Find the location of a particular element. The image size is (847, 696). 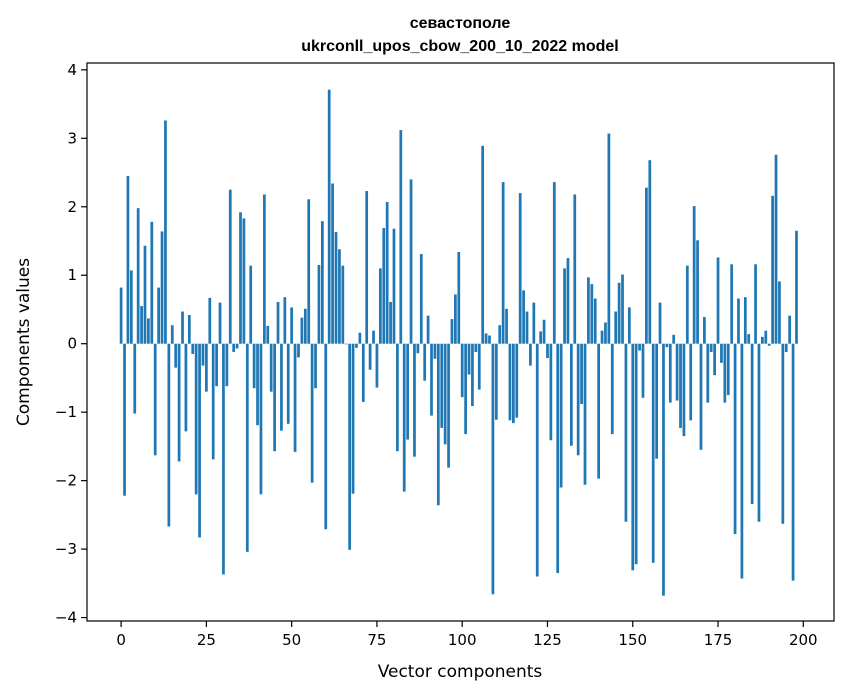

x-tick-label: 50 is located at coordinates (291, 640).